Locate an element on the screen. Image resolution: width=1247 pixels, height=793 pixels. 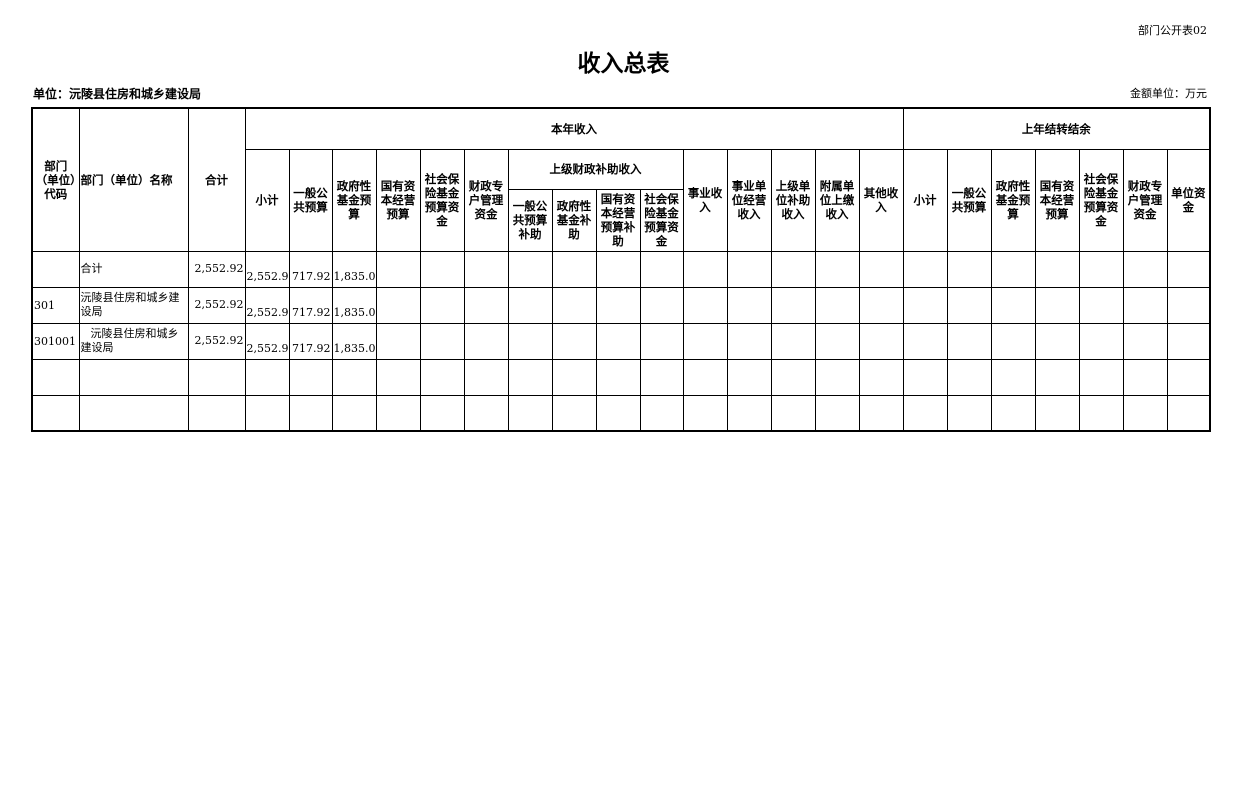
header-subtotal: 小计 is located at coordinates (267, 200).